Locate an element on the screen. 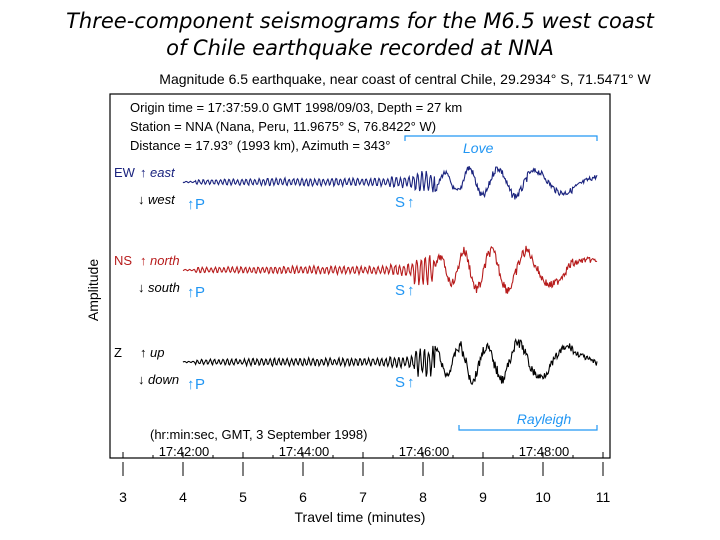 The image size is (720, 540). x-tick-label: 10 is located at coordinates (543, 497).